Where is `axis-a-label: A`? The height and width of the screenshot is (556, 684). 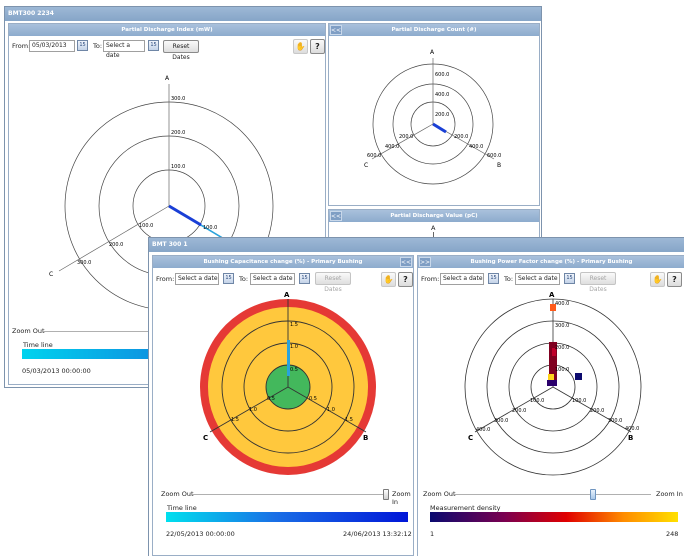
axis-a-label: A is located at coordinates (432, 52).